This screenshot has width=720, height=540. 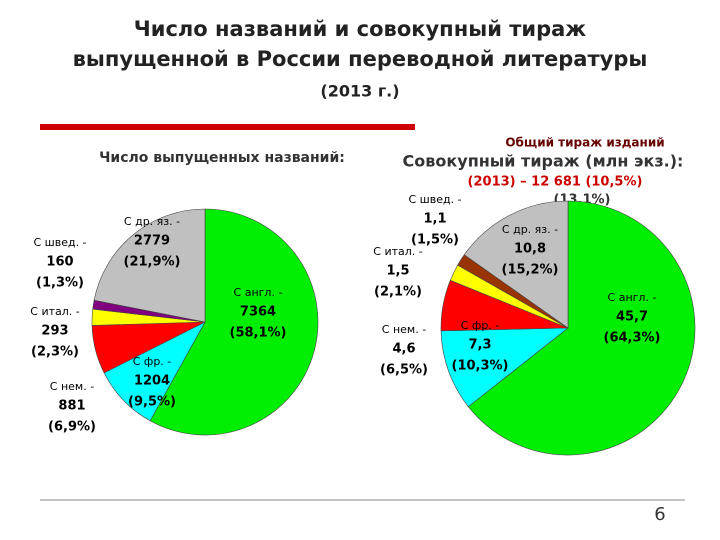 What do you see at coordinates (72, 427) in the screenshot?
I see `slice-percent: (6,9%)` at bounding box center [72, 427].